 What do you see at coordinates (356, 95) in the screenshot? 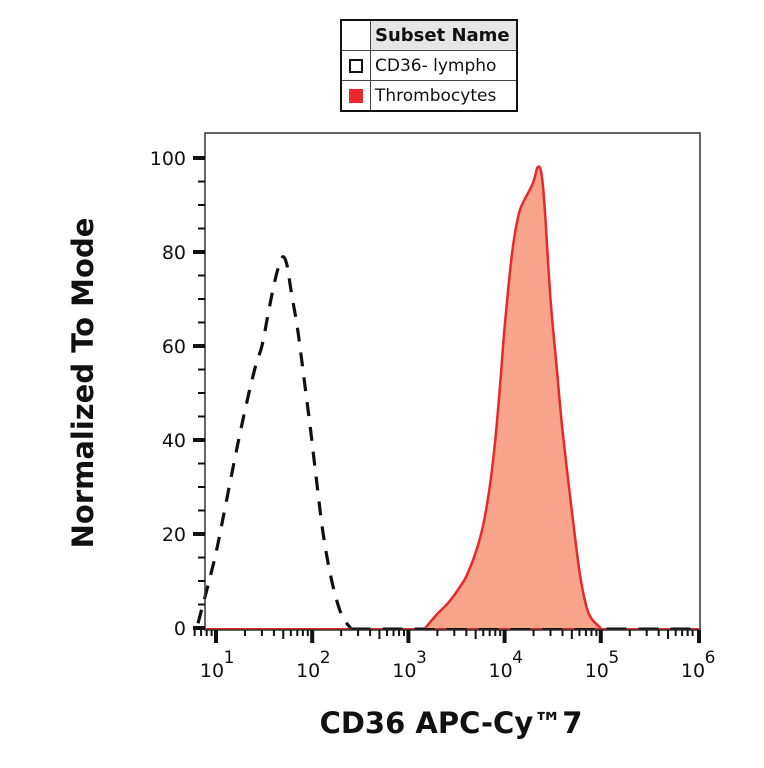
I see `legend-swatch-filled-icon` at bounding box center [356, 95].